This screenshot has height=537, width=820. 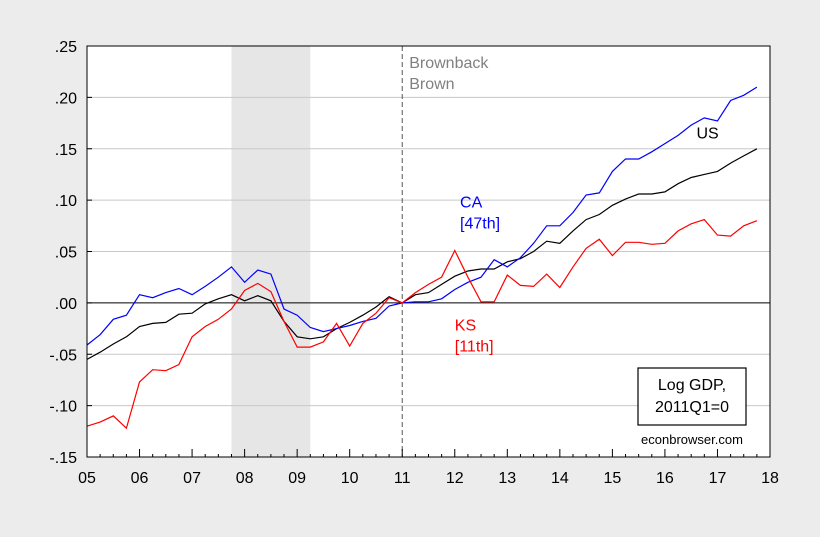 What do you see at coordinates (692, 407) in the screenshot?
I see `legend-text: 2011Q1=0` at bounding box center [692, 407].